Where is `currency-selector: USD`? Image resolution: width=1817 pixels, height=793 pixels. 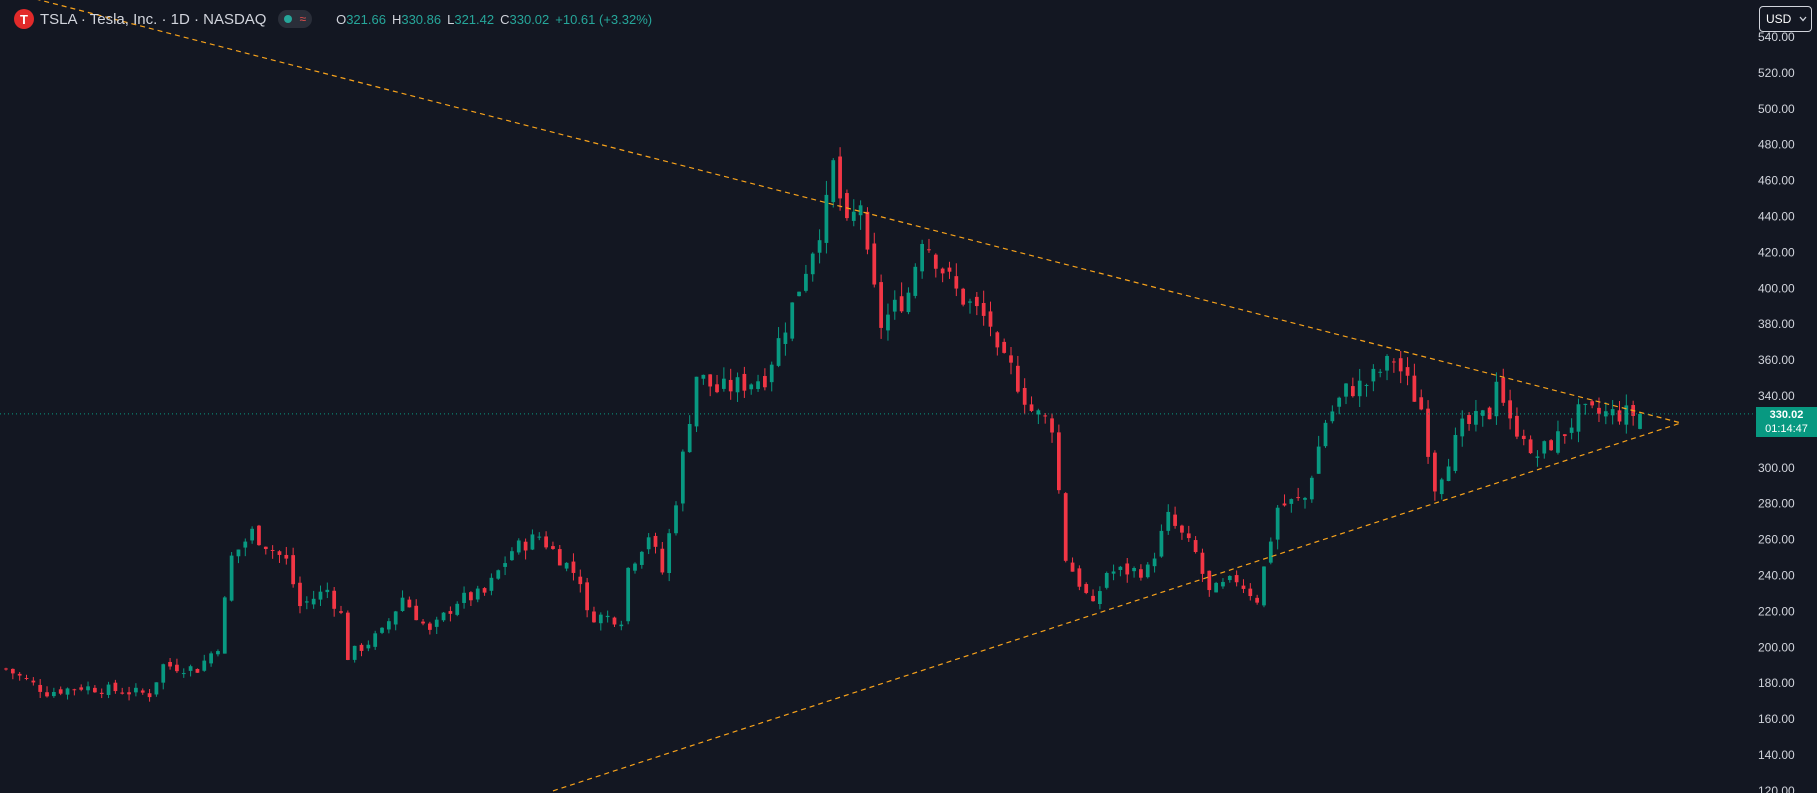
currency-selector: USD is located at coordinates (1785, 19).